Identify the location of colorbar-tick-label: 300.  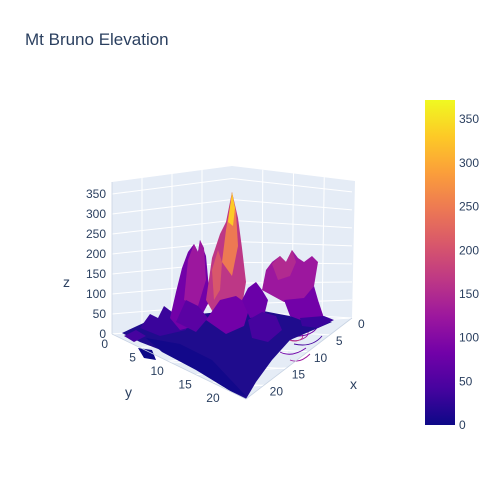
(469, 163).